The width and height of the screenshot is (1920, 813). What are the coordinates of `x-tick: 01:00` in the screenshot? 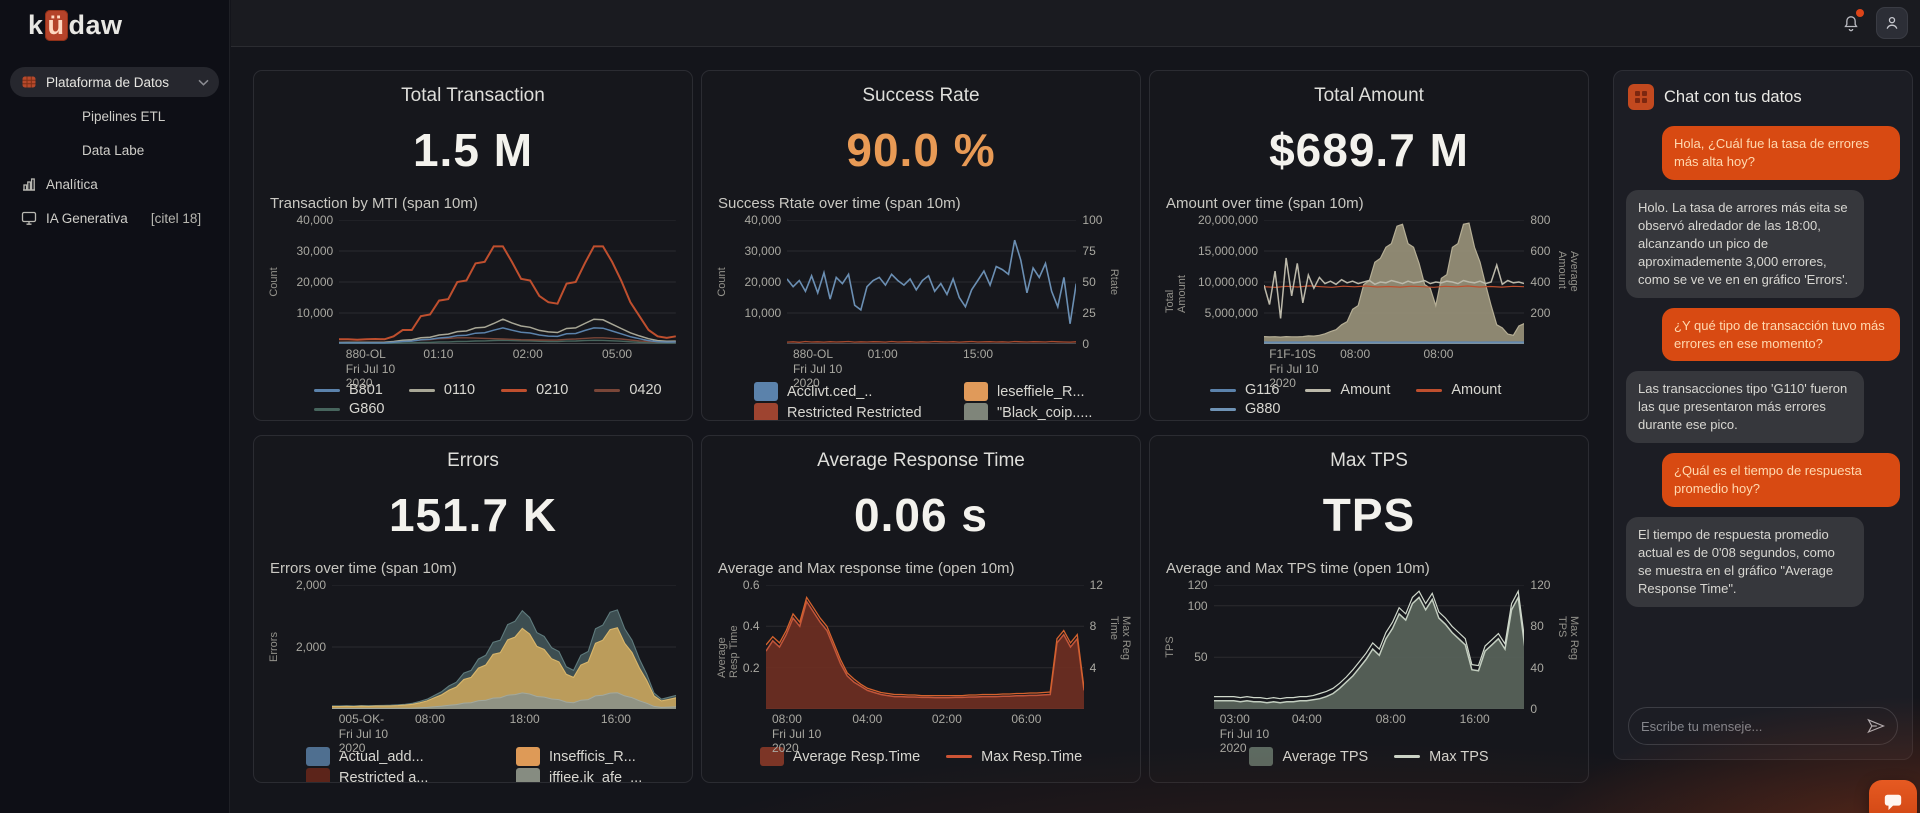 It's located at (882, 354).